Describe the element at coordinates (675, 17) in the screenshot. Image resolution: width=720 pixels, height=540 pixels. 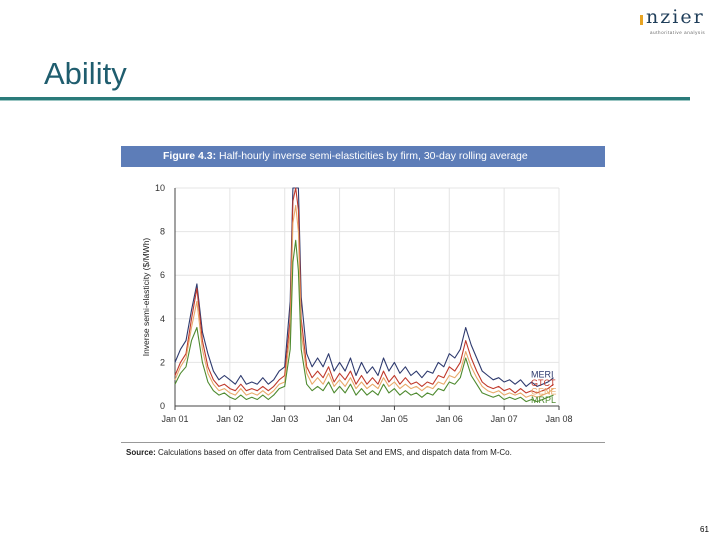
I see `logo-wordmark: nzier` at that location.